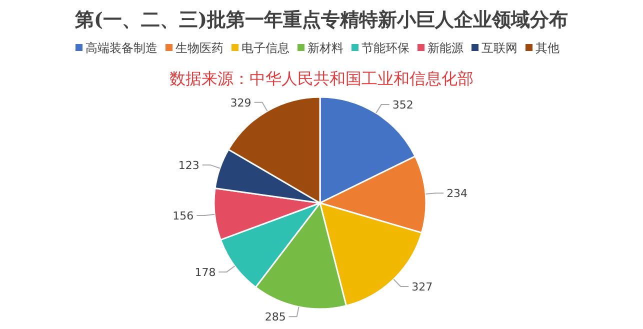 The width and height of the screenshot is (643, 329). Describe the element at coordinates (275, 317) in the screenshot. I see `data-label: 285` at that location.